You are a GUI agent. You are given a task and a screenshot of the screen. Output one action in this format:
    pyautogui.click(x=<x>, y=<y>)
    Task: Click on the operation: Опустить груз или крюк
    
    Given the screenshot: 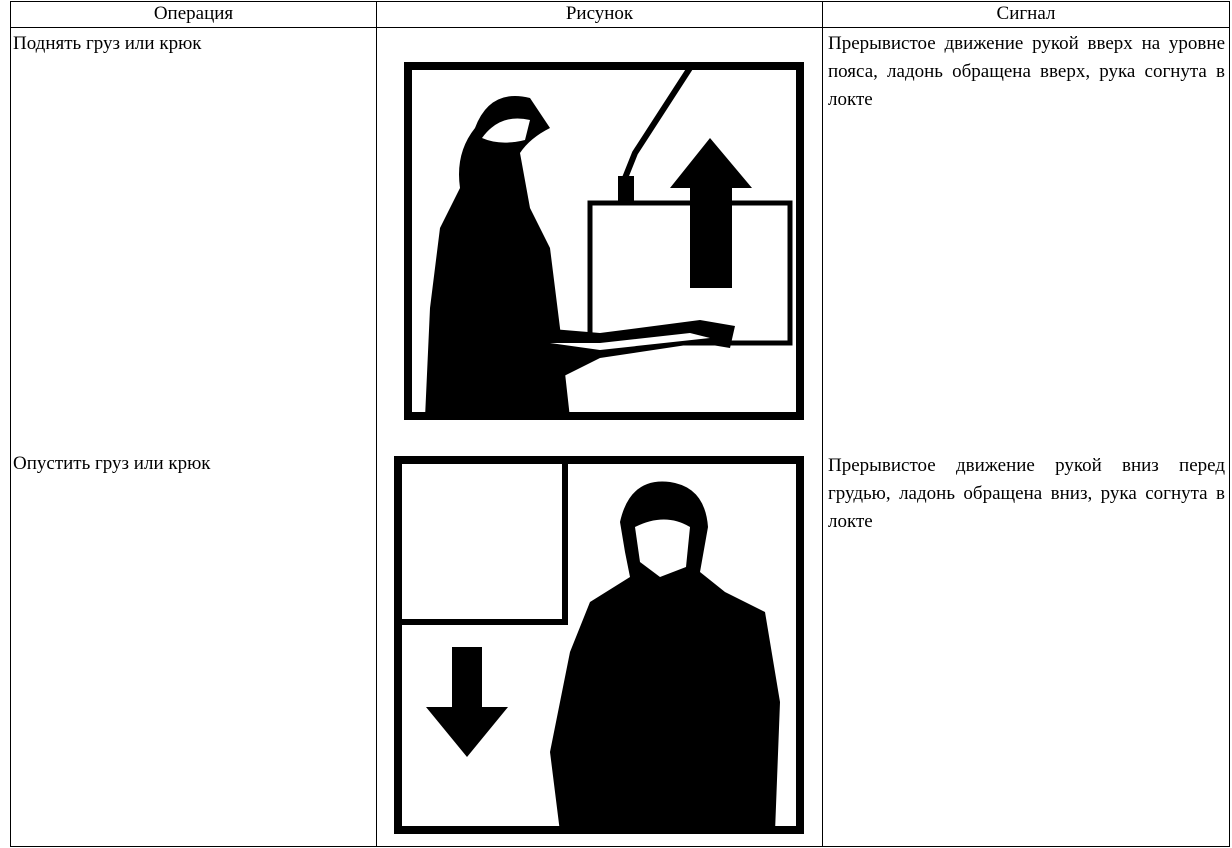 What is the action you would take?
    pyautogui.click(x=112, y=463)
    